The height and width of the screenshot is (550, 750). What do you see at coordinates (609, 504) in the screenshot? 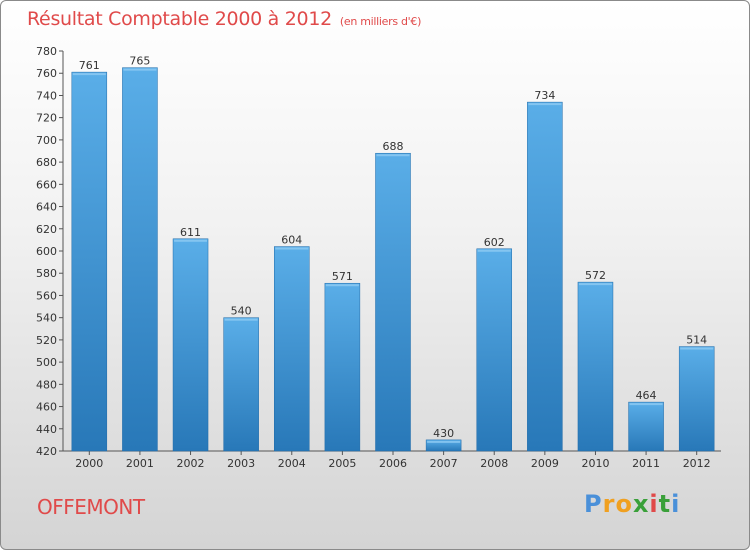
I see `logo-letter: r` at bounding box center [609, 504].